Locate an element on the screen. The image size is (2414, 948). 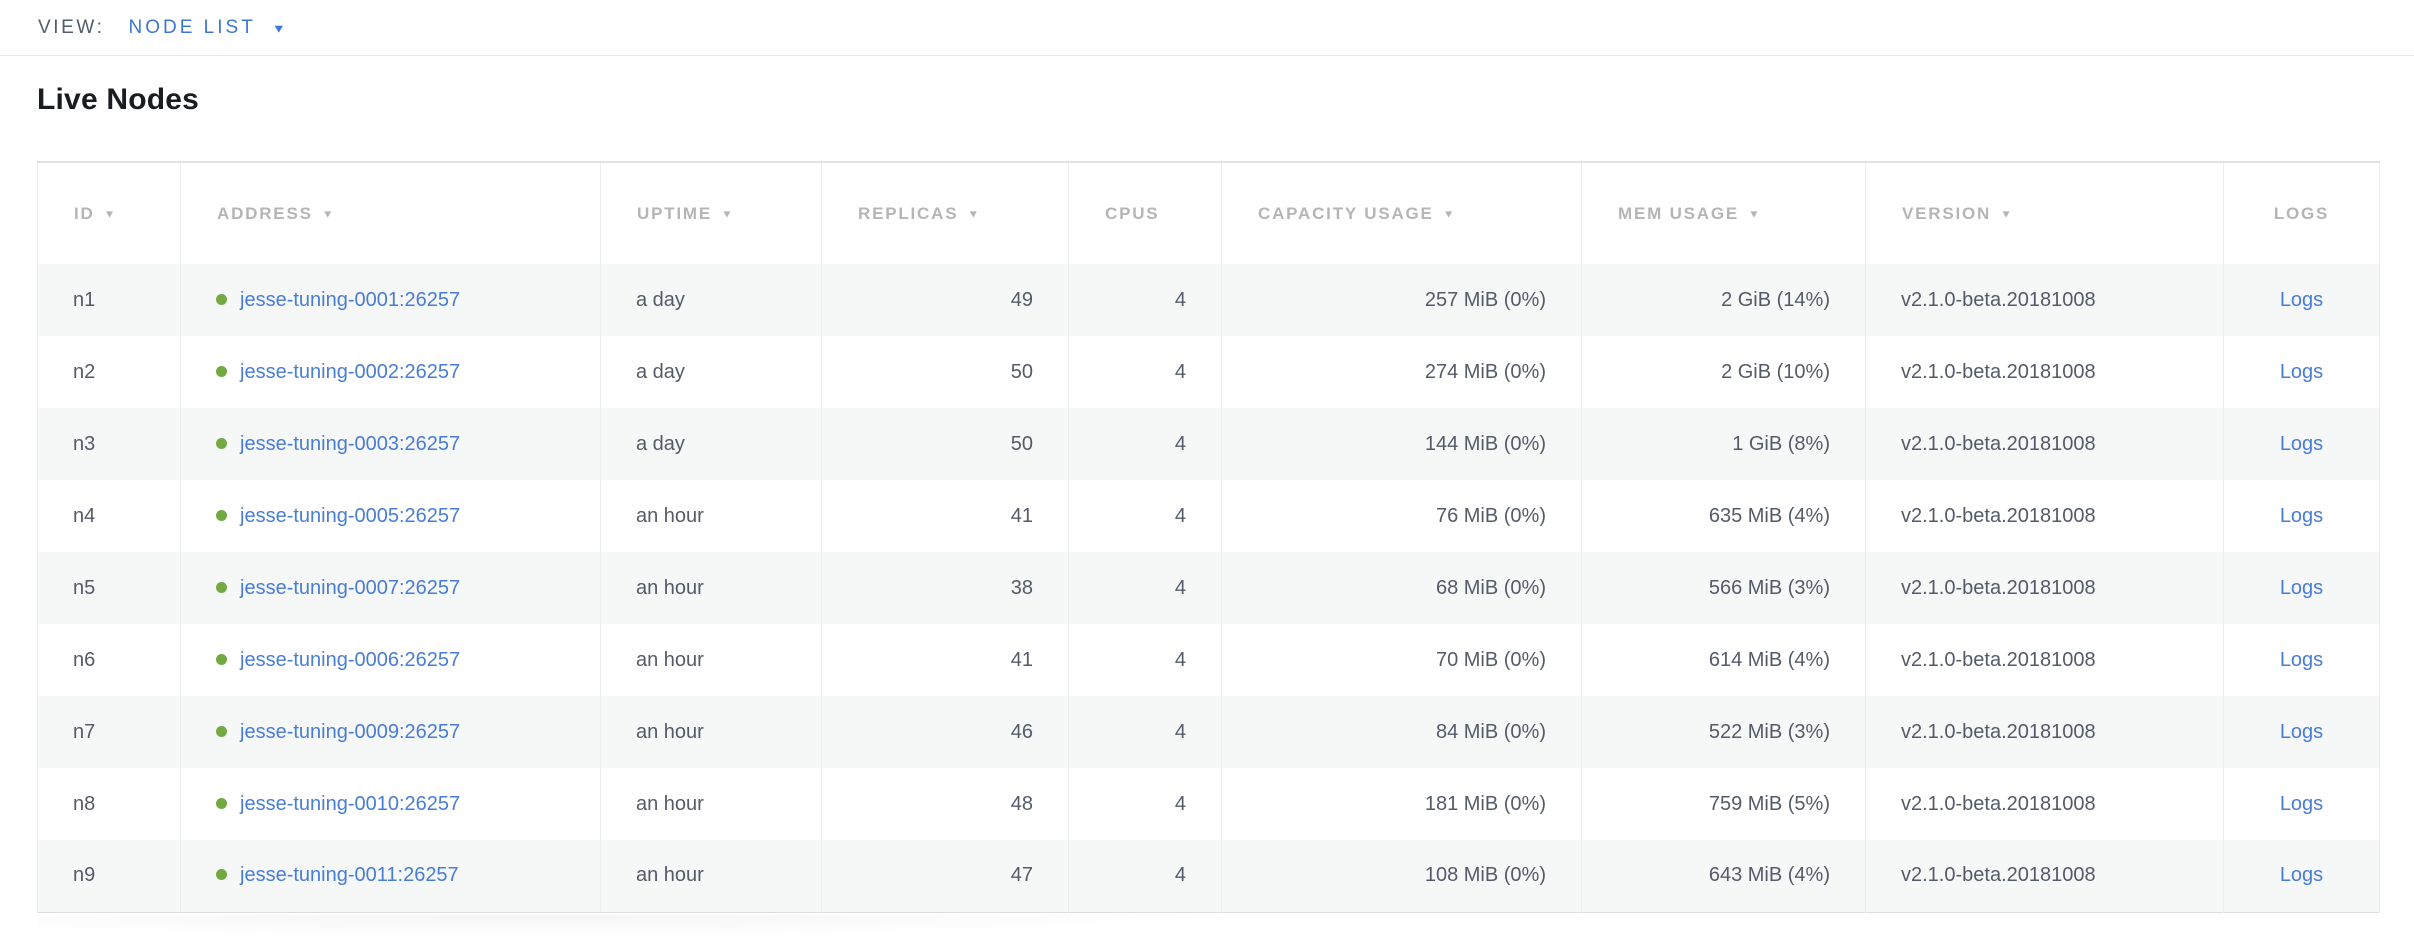
cell-value: 1 GiB (8%) is located at coordinates (1781, 443).